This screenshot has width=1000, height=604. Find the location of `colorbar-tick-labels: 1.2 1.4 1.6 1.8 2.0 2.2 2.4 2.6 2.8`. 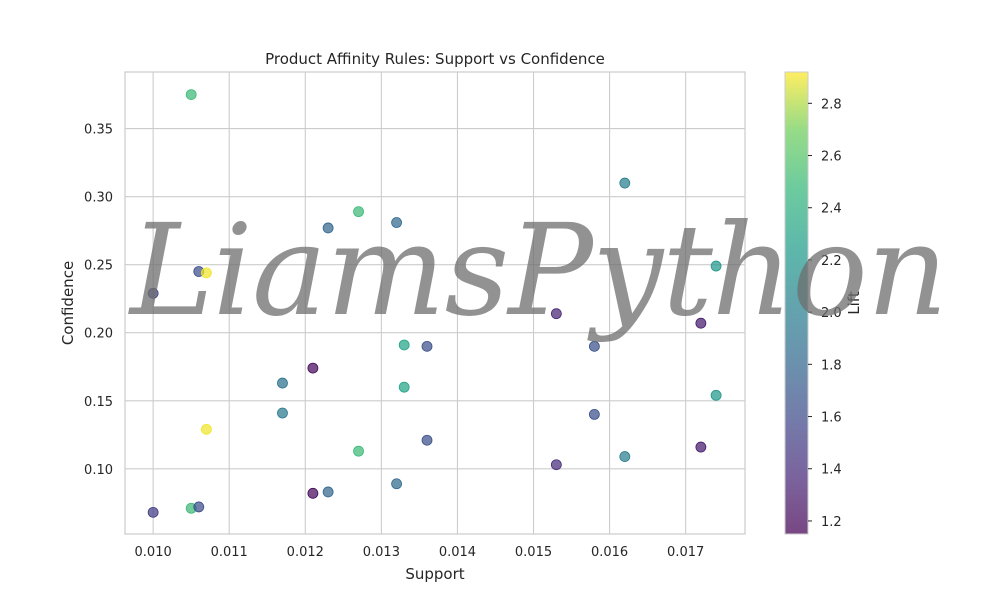

colorbar-tick-labels: 1.2 1.4 1.6 1.8 2.0 2.2 2.4 2.6 2.8 is located at coordinates (825, 313).